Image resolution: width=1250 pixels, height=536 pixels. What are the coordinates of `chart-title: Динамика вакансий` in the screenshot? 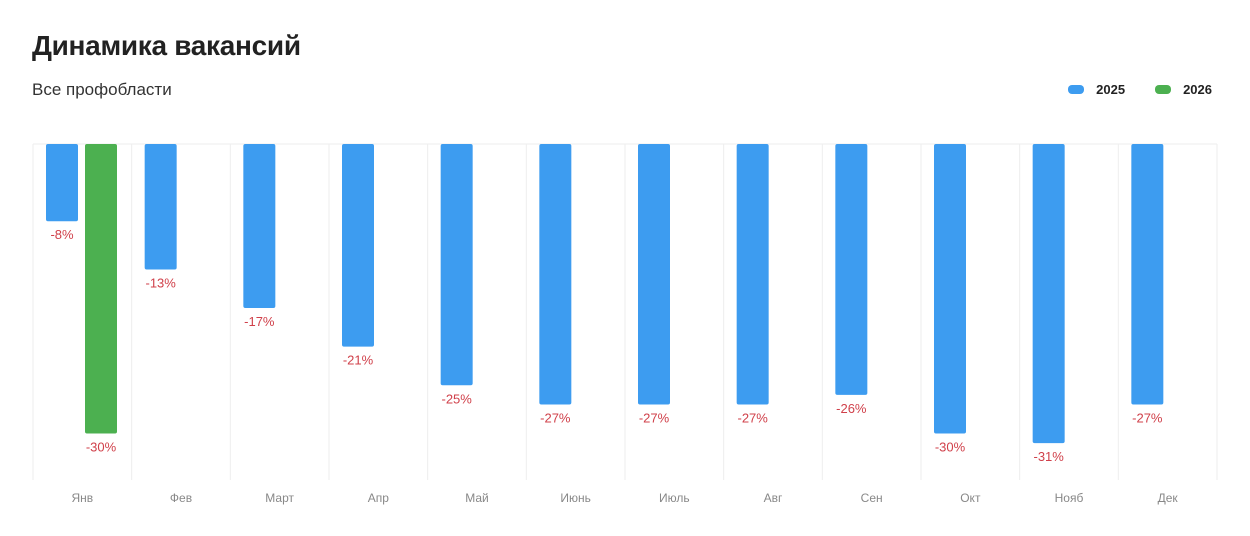 It's located at (166, 45).